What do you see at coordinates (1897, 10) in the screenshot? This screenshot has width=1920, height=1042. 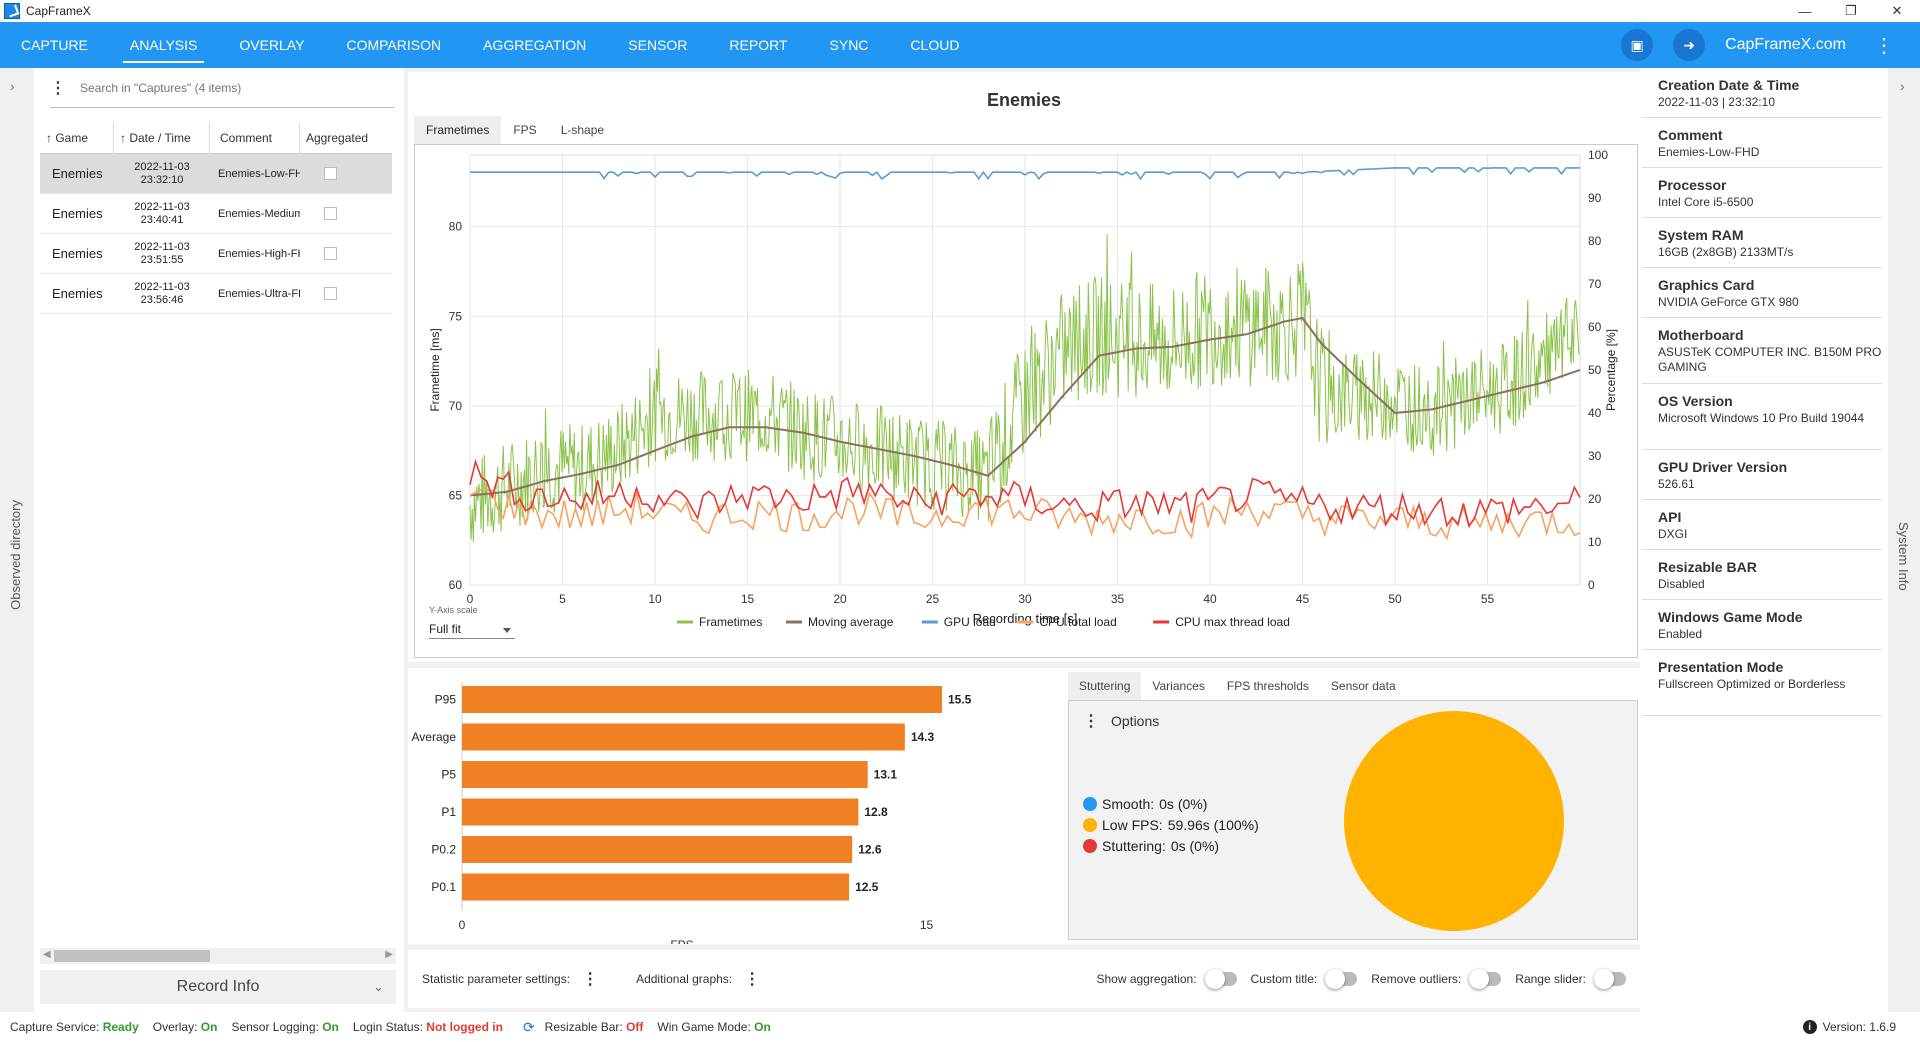 I see `close-icon: ✕` at bounding box center [1897, 10].